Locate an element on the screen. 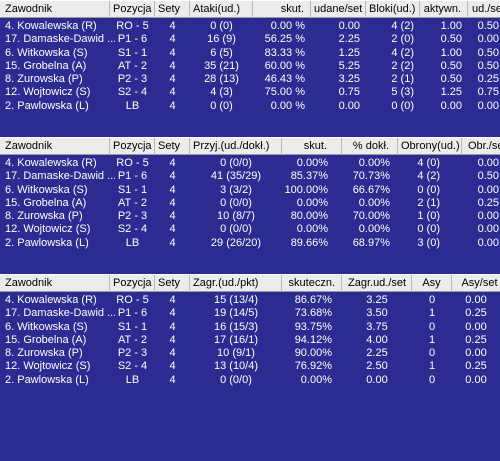 This screenshot has height=461, width=500. column-header-serves-per-set: Zagr.ud./set is located at coordinates (377, 283).